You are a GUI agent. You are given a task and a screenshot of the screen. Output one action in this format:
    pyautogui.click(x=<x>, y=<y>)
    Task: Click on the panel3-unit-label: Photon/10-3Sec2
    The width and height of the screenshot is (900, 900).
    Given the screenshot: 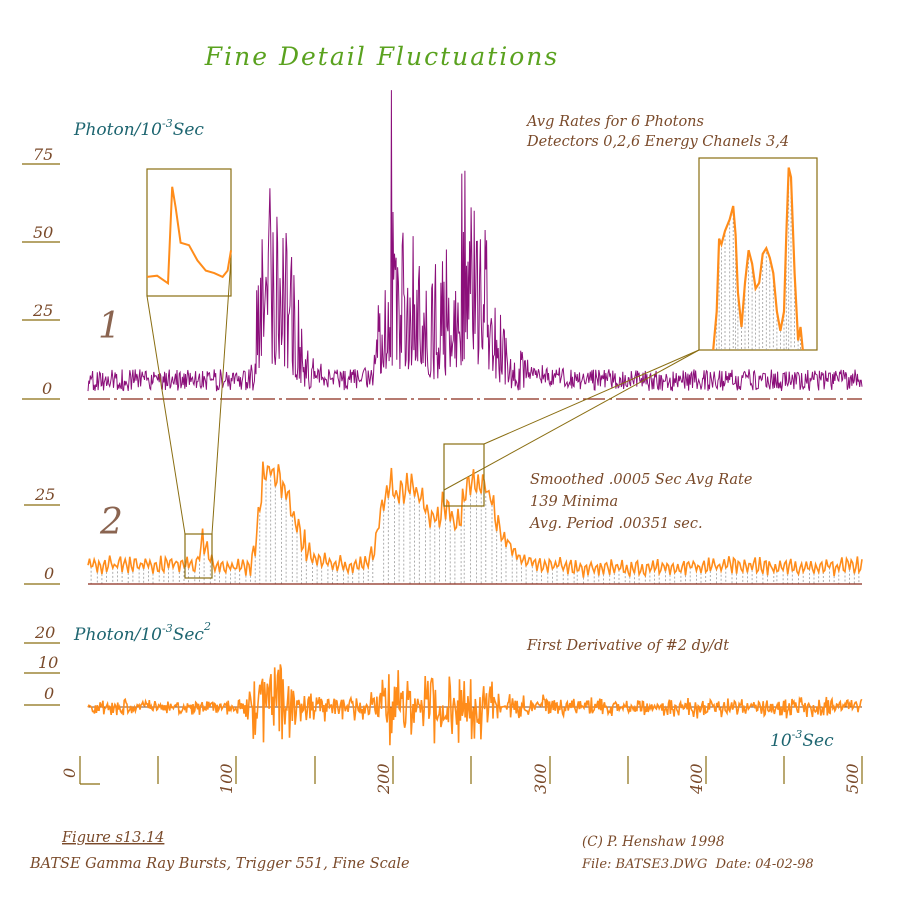 What is the action you would take?
    pyautogui.click(x=142, y=632)
    